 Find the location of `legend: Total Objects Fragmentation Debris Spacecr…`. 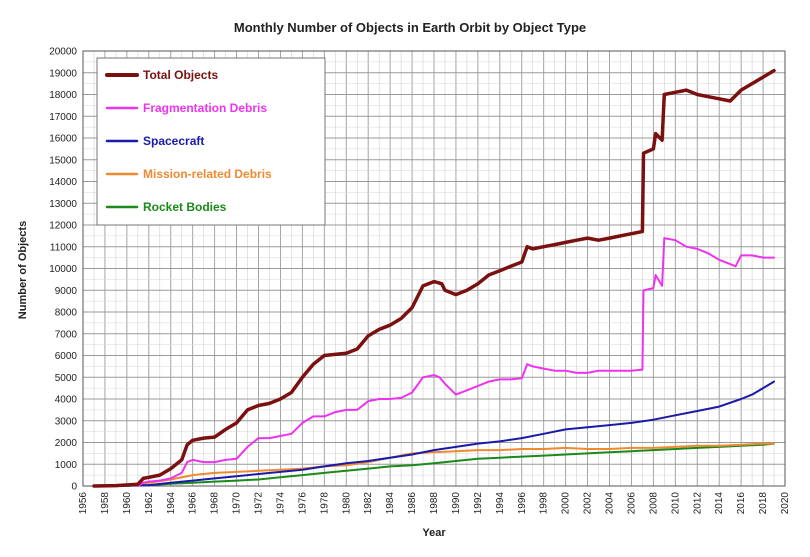

legend: Total Objects Fragmentation Debris Spacecr… is located at coordinates (211, 141).